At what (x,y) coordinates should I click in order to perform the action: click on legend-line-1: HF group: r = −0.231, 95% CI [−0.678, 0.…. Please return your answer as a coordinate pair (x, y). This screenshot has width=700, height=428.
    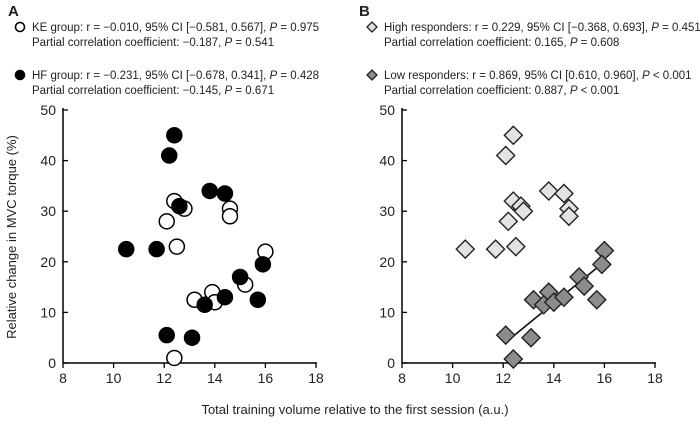
    Looking at the image, I should click on (175, 76).